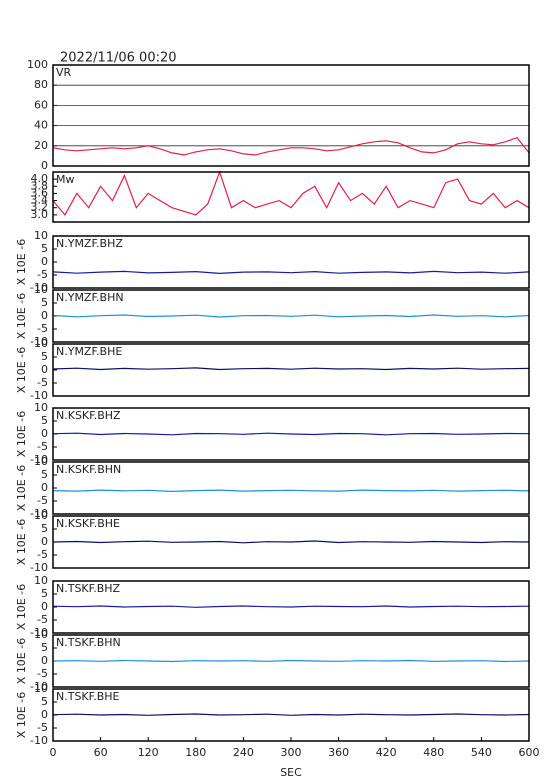  What do you see at coordinates (291, 772) in the screenshot?
I see `x-axis-label: SEC` at bounding box center [291, 772].